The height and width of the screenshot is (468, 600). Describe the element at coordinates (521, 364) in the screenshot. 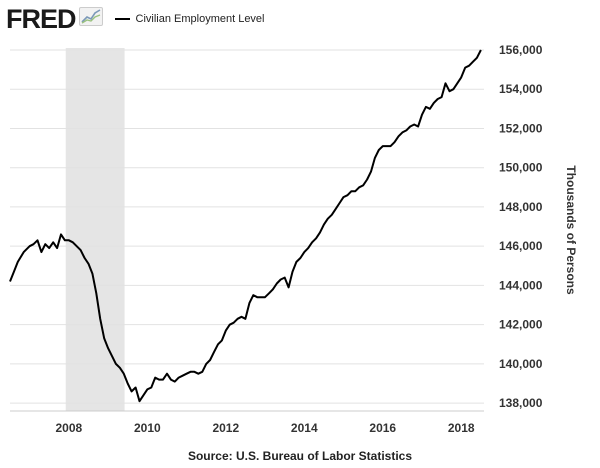

I see `y-tick-label: 140,000` at that location.